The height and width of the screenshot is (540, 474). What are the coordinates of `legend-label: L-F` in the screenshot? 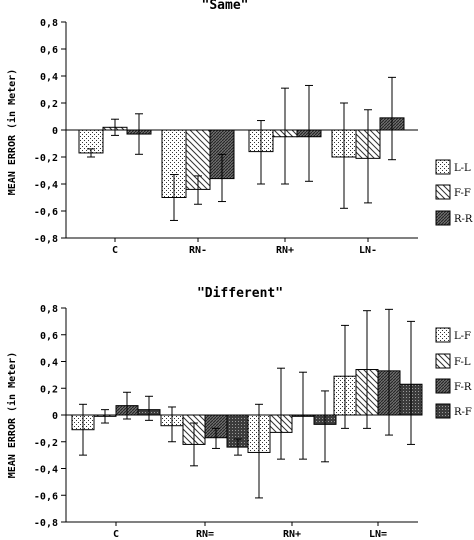 It's located at (462, 336).